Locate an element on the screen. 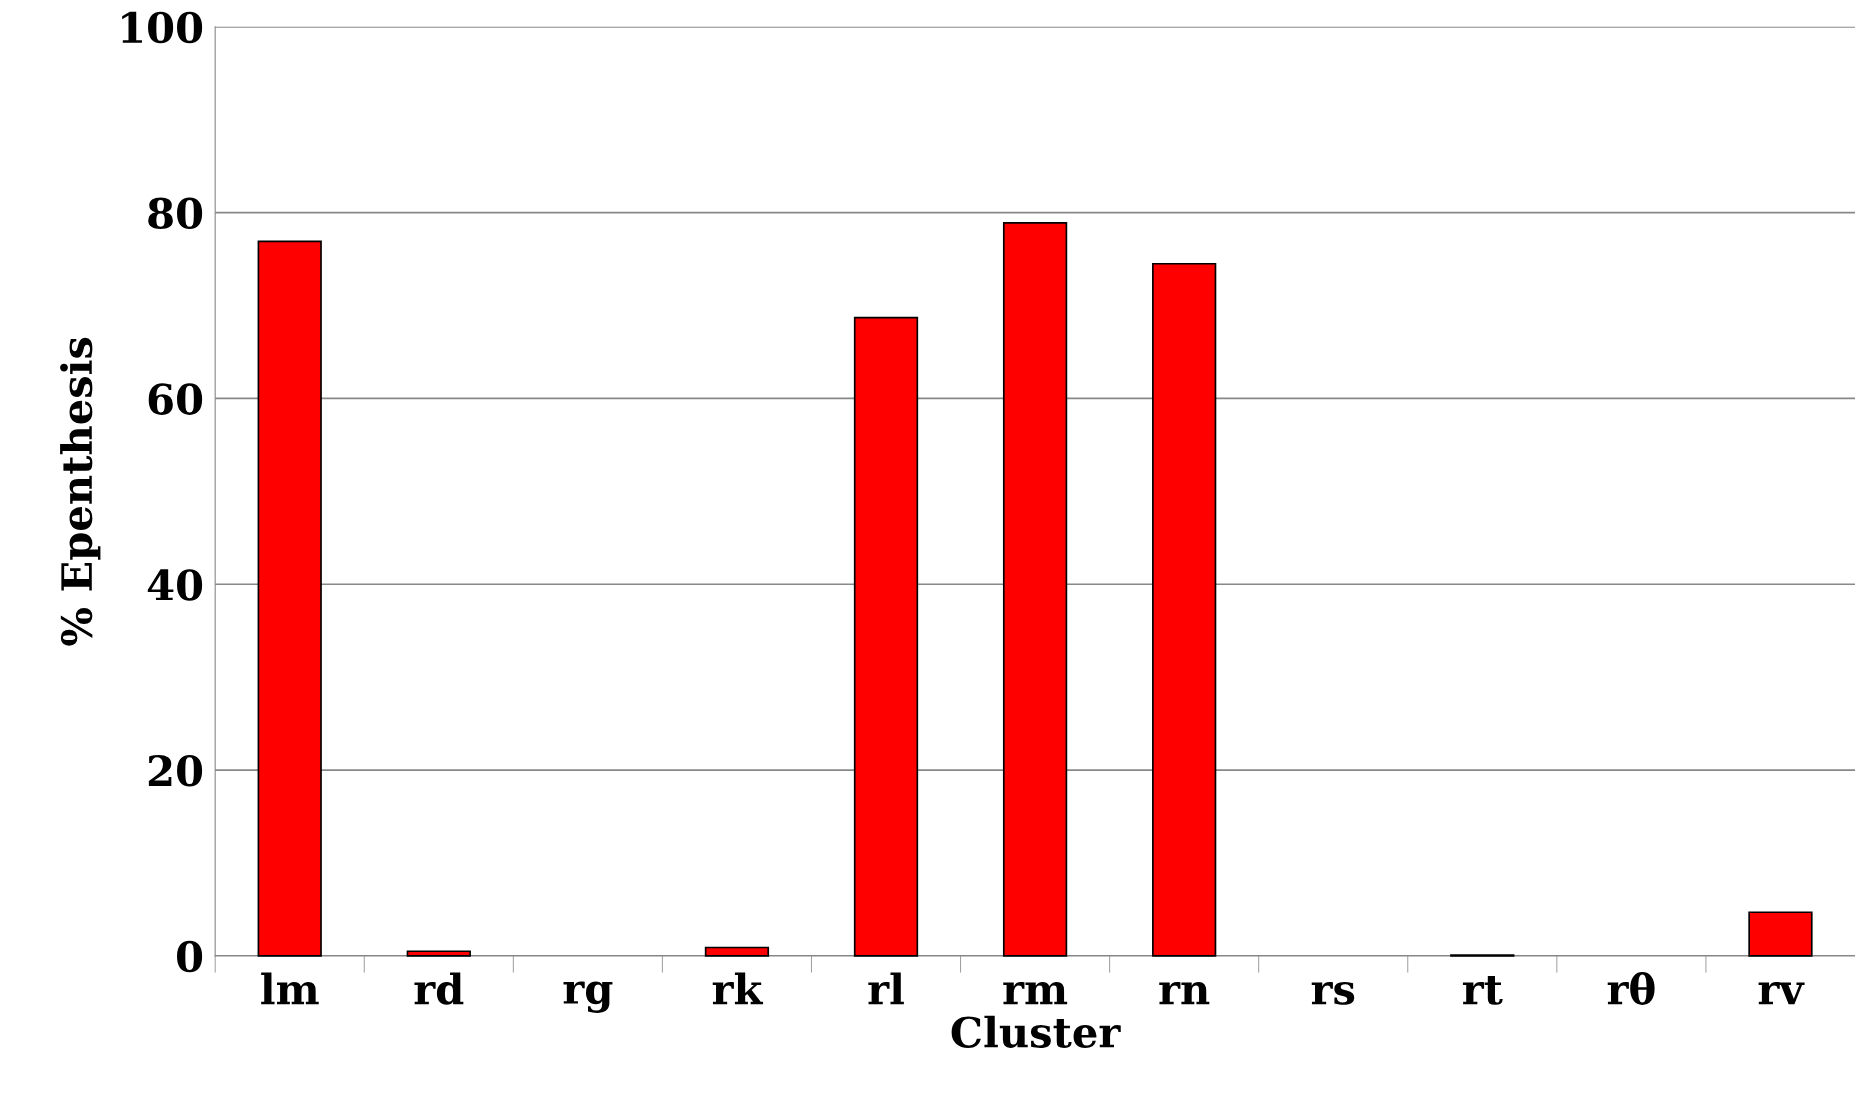 Image resolution: width=1855 pixels, height=1118 pixels. x-tick-label: rg is located at coordinates (588, 997).